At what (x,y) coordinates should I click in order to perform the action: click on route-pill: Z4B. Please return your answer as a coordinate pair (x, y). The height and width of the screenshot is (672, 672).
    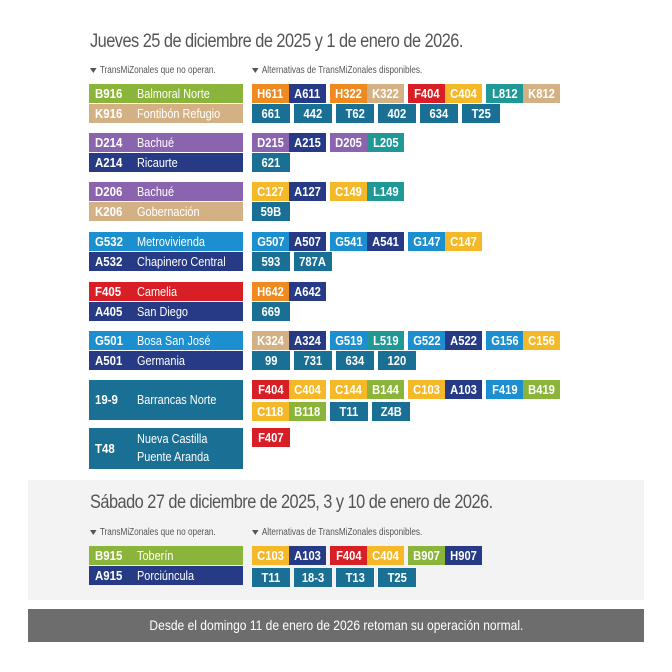
    Looking at the image, I should click on (391, 411).